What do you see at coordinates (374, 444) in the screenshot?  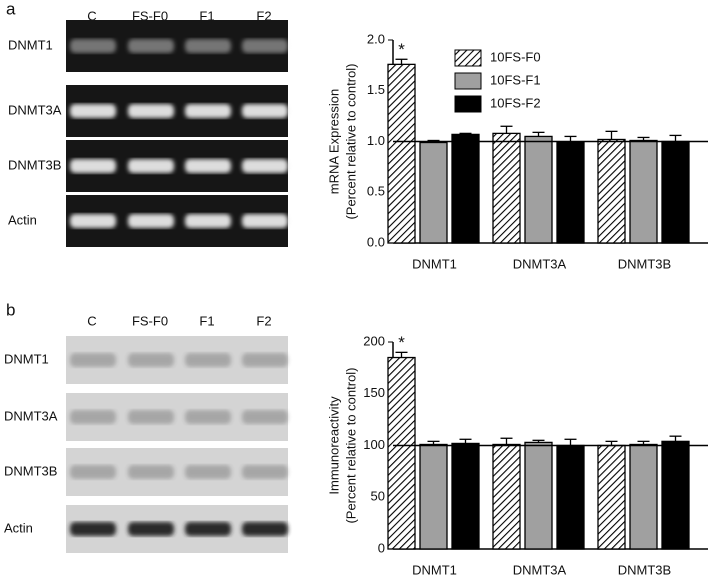 I see `y-tick-label: 100` at bounding box center [374, 444].